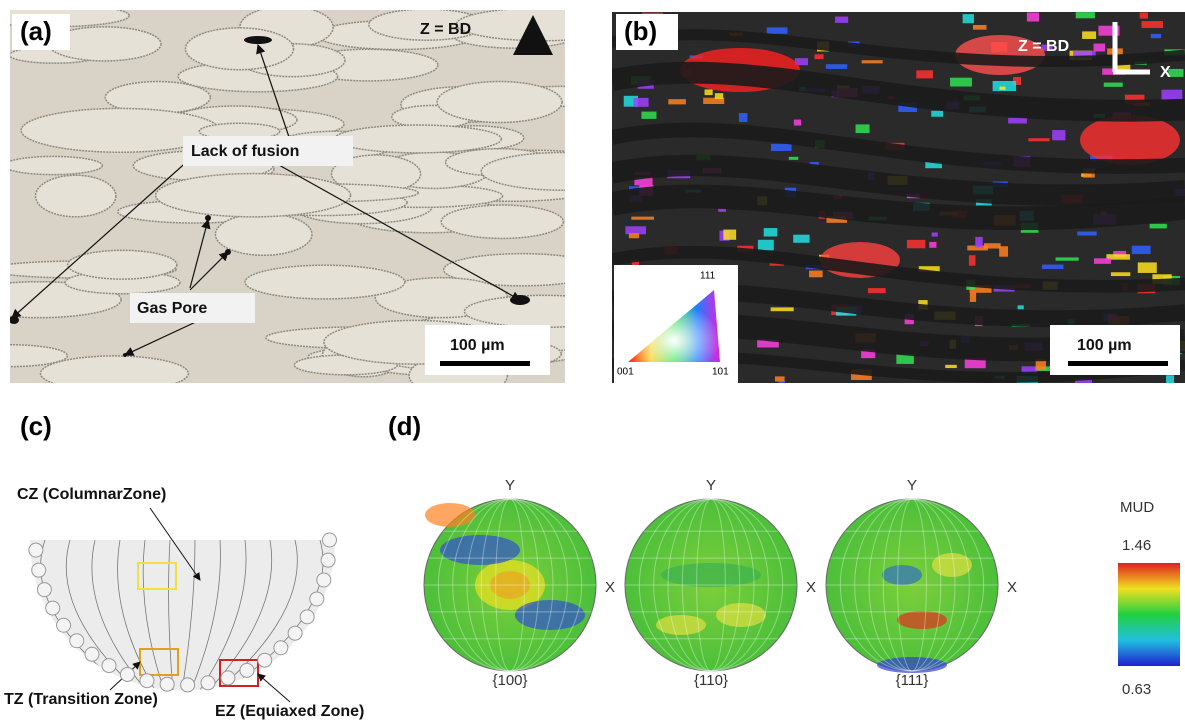 Image resolution: width=1185 pixels, height=720 pixels. I want to click on colorbar-title: MUD, so click(1137, 507).